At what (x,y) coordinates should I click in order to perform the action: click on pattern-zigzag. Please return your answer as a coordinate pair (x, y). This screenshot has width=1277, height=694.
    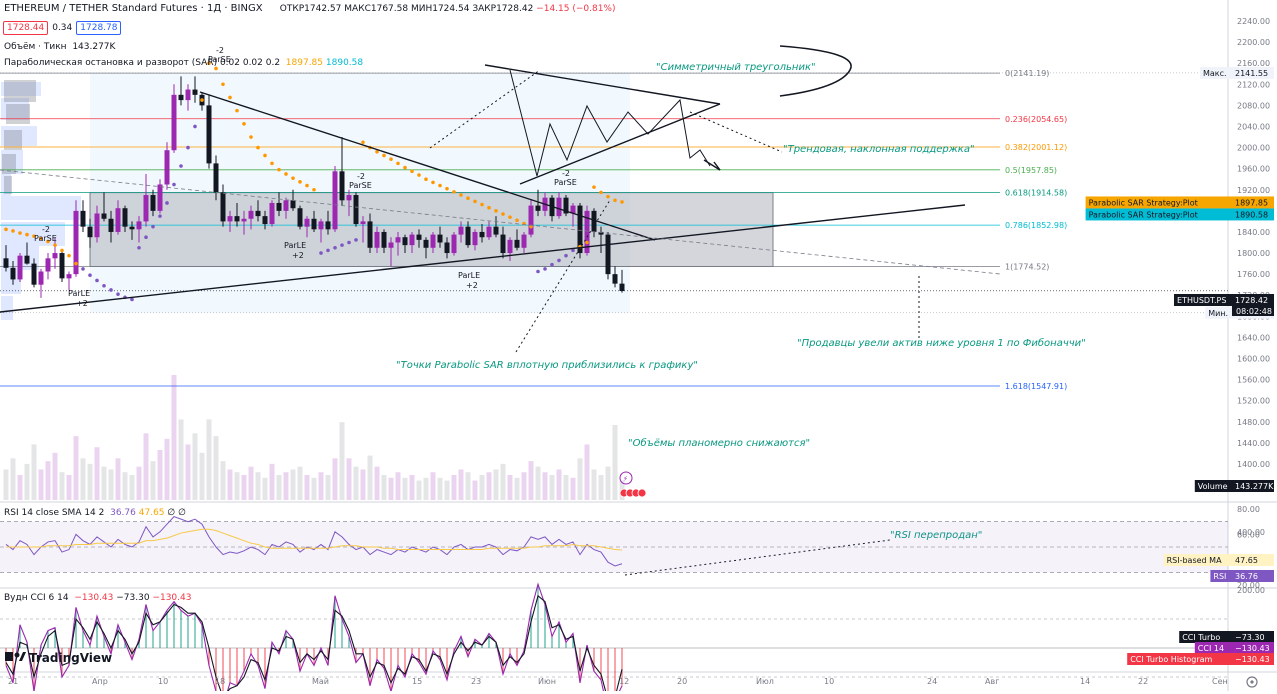
    Looking at the image, I should click on (610, 123).